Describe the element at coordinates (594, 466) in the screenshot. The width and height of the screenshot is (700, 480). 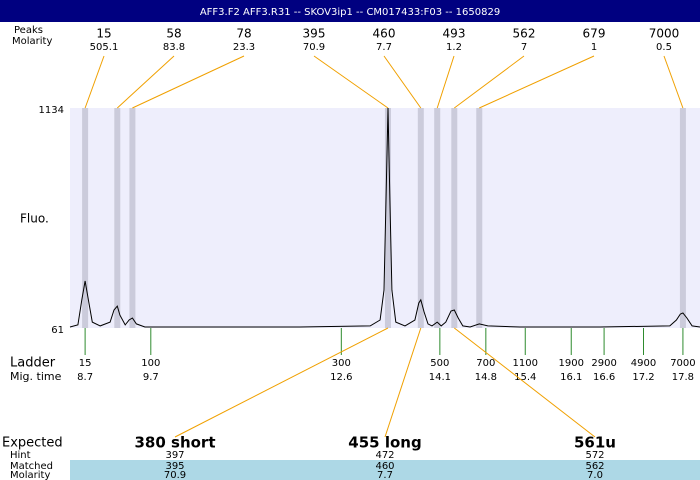
I see `matched-cell: 562` at that location.